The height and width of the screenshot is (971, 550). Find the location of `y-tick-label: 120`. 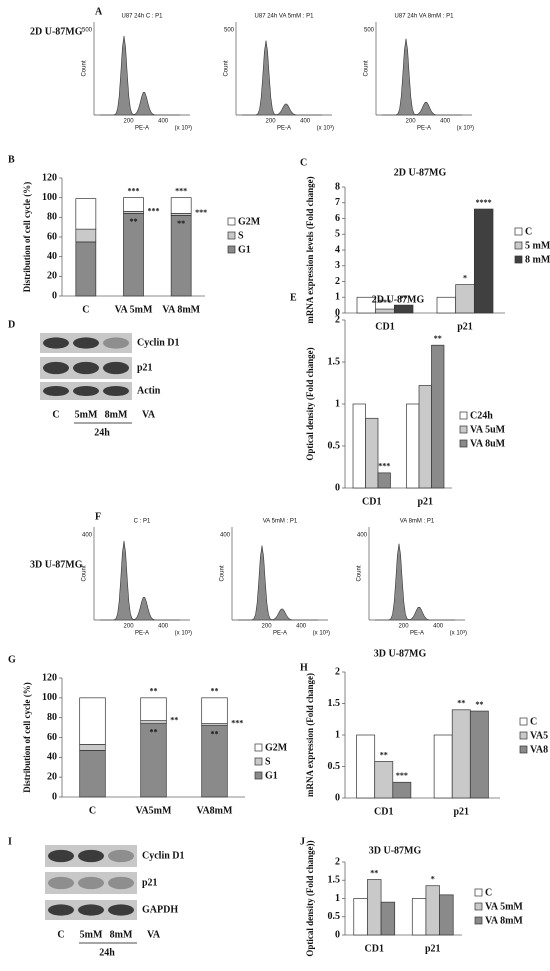

y-tick-label: 120 is located at coordinates (49, 177).